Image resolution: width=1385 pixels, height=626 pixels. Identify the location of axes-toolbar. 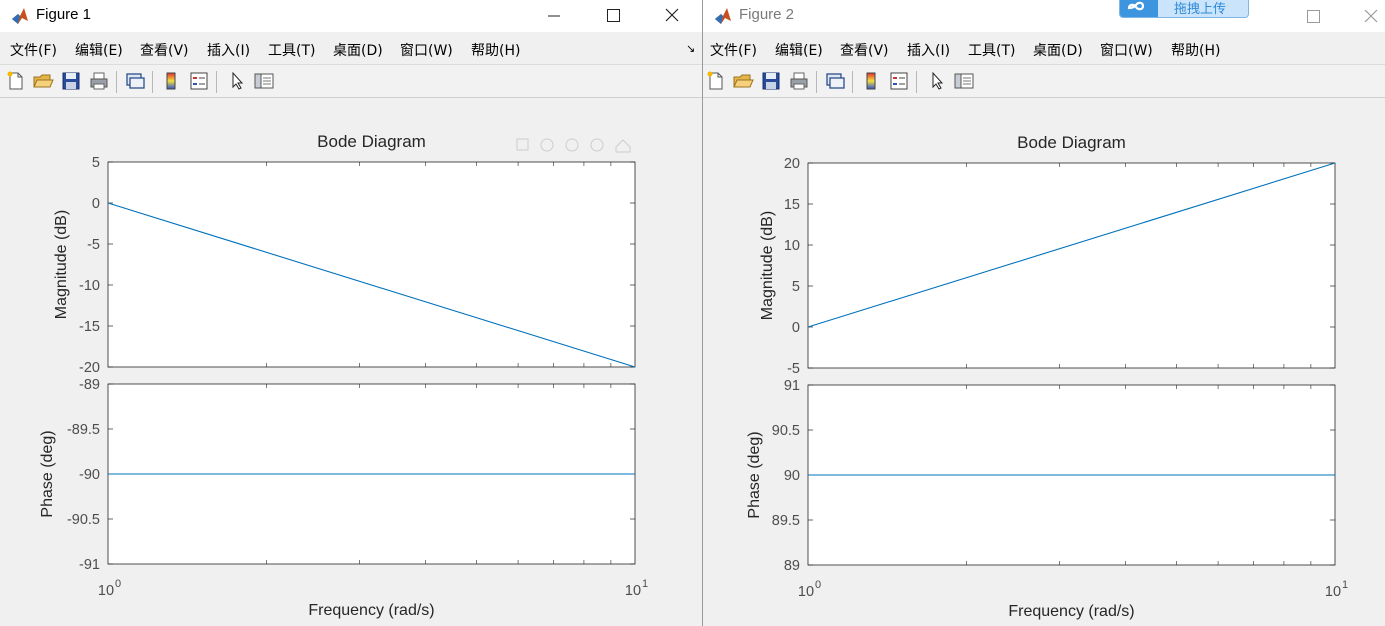
(573, 145).